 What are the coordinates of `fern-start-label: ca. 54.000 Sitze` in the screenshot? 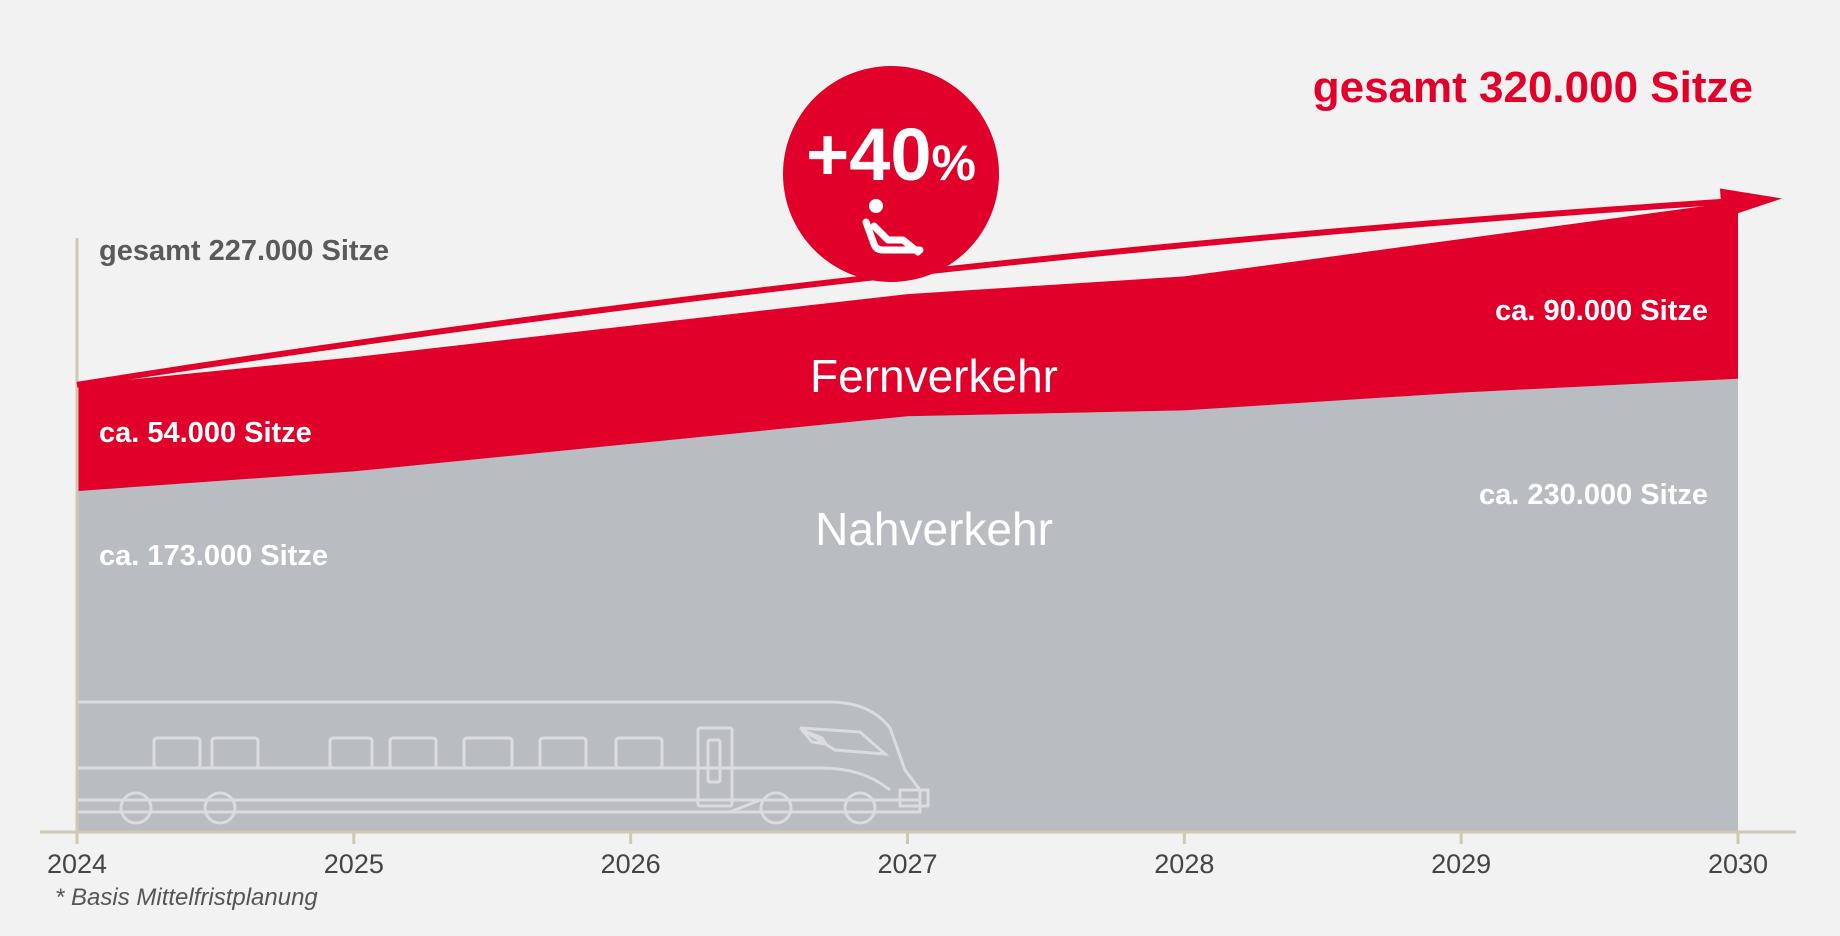 It's located at (205, 433).